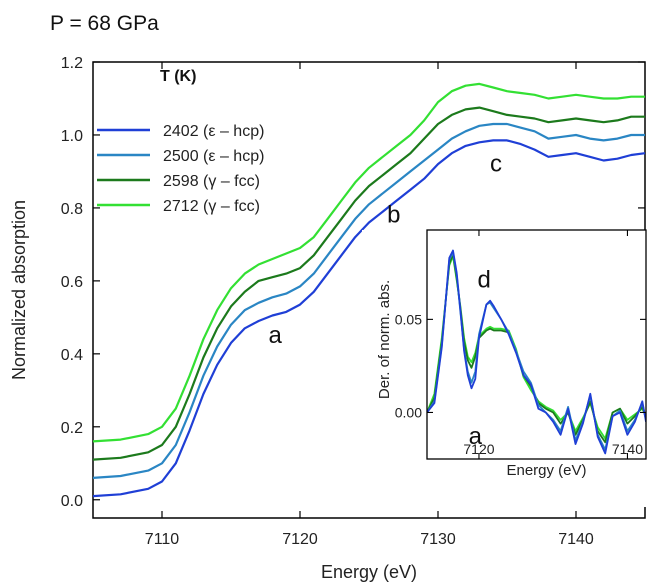 The width and height of the screenshot is (661, 587). Describe the element at coordinates (19, 290) in the screenshot. I see `y-axis-label: Normalized absorption` at that location.